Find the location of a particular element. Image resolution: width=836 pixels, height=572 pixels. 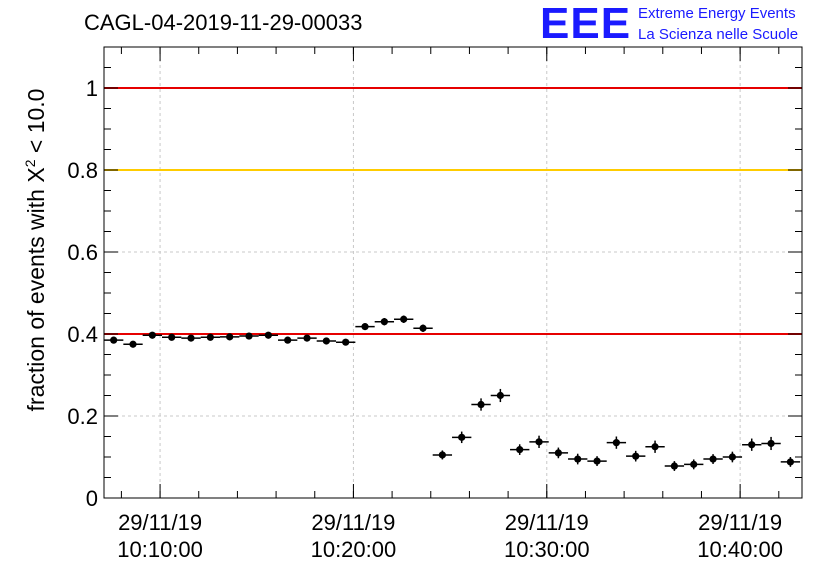

logo-text-line1: Extreme Energy Events is located at coordinates (717, 13).